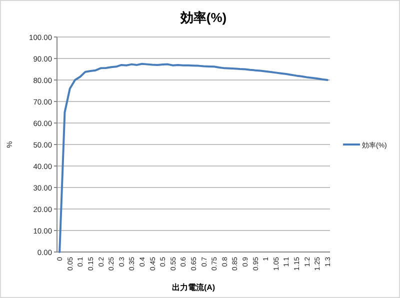  What do you see at coordinates (194, 287) in the screenshot?
I see `x-axis-title: 出力電流(A)` at bounding box center [194, 287].